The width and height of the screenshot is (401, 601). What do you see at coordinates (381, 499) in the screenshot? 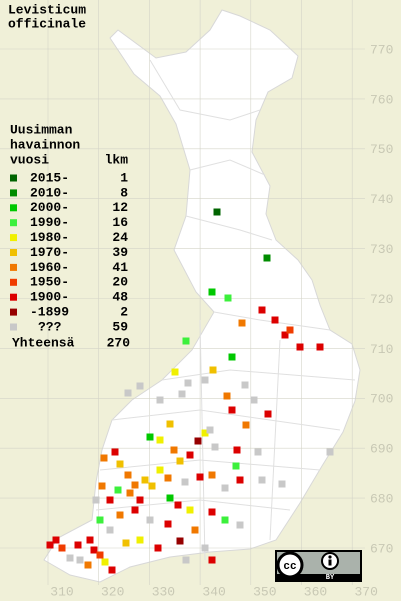
I see `y-tick-label: 680` at bounding box center [381, 499].